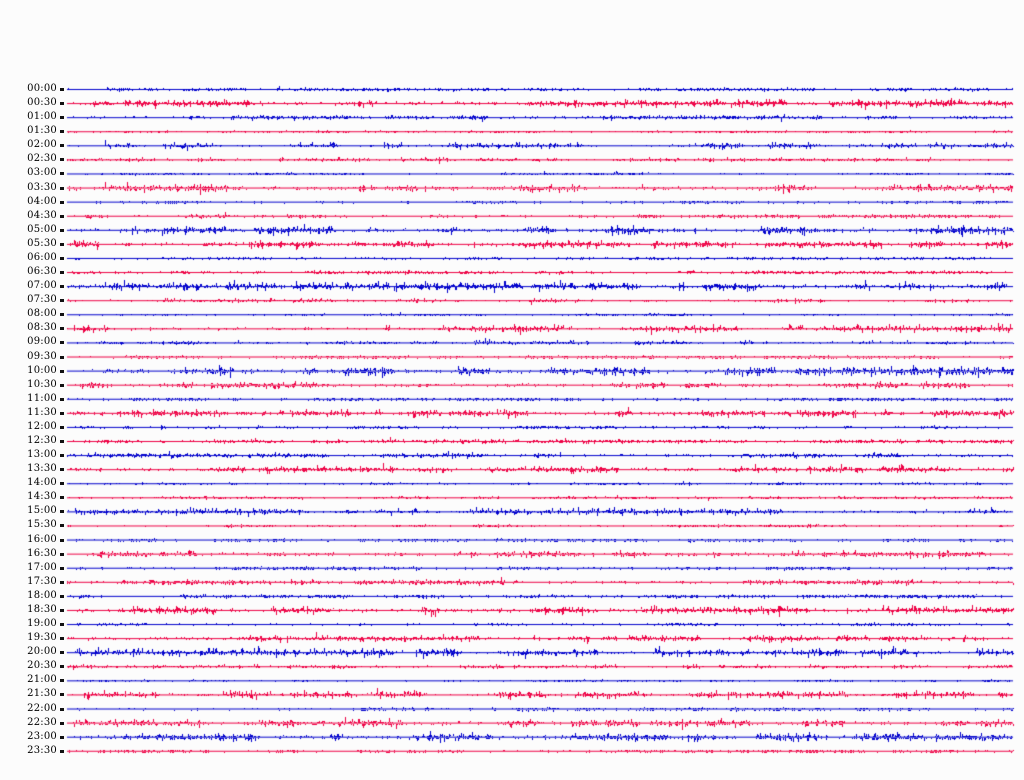  Describe the element at coordinates (42, 342) in the screenshot. I see `time-label-0900: 09:00` at that location.